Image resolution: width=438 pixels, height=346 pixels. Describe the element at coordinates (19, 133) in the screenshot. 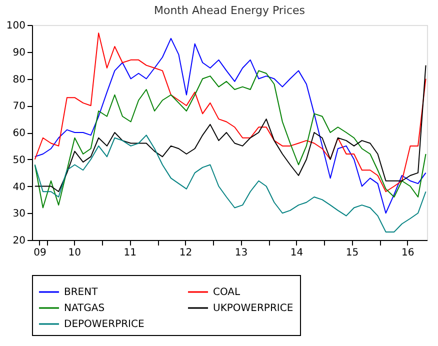

I see `y-tick-label: 60` at that location.